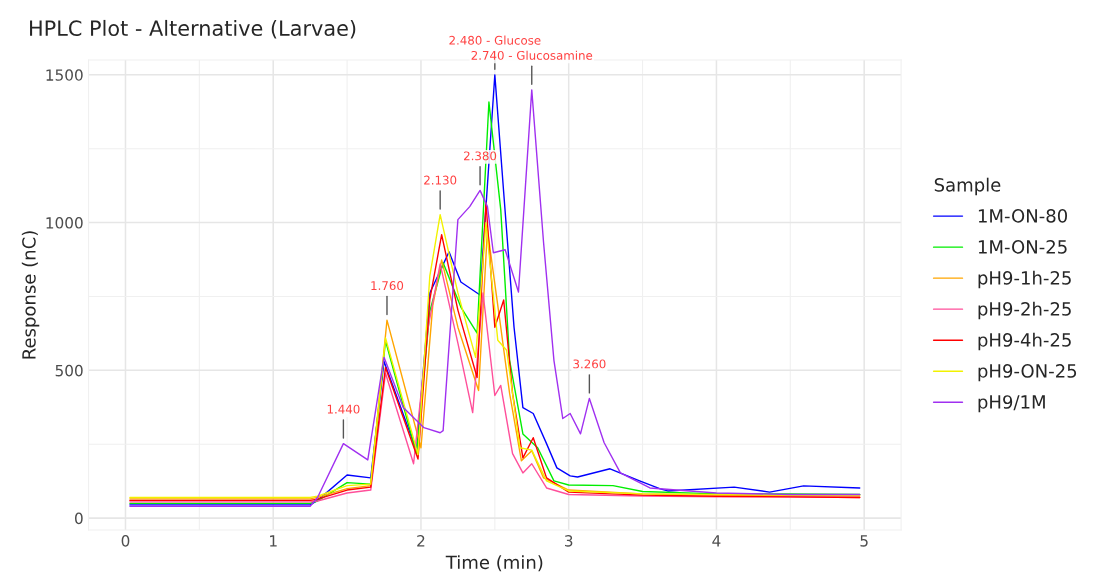  Describe the element at coordinates (1022, 247) in the screenshot. I see `legend-label: 1M-ON-25` at that location.